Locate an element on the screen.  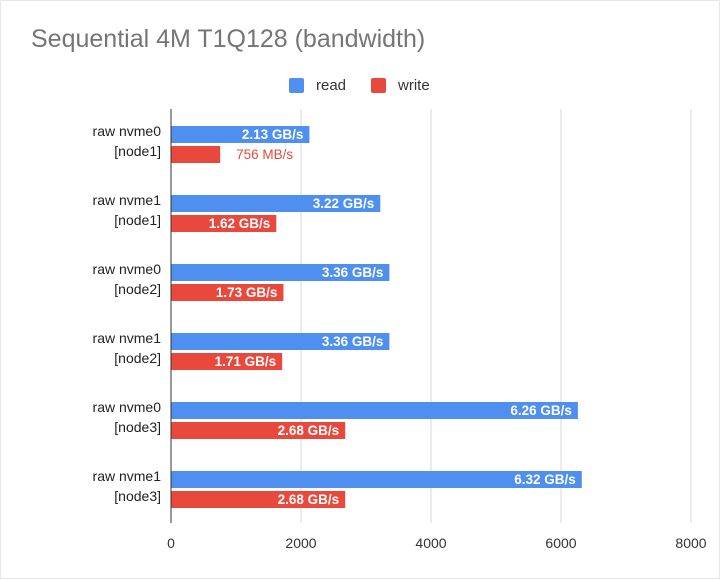
x-tick-label: 2000 is located at coordinates (300, 543).